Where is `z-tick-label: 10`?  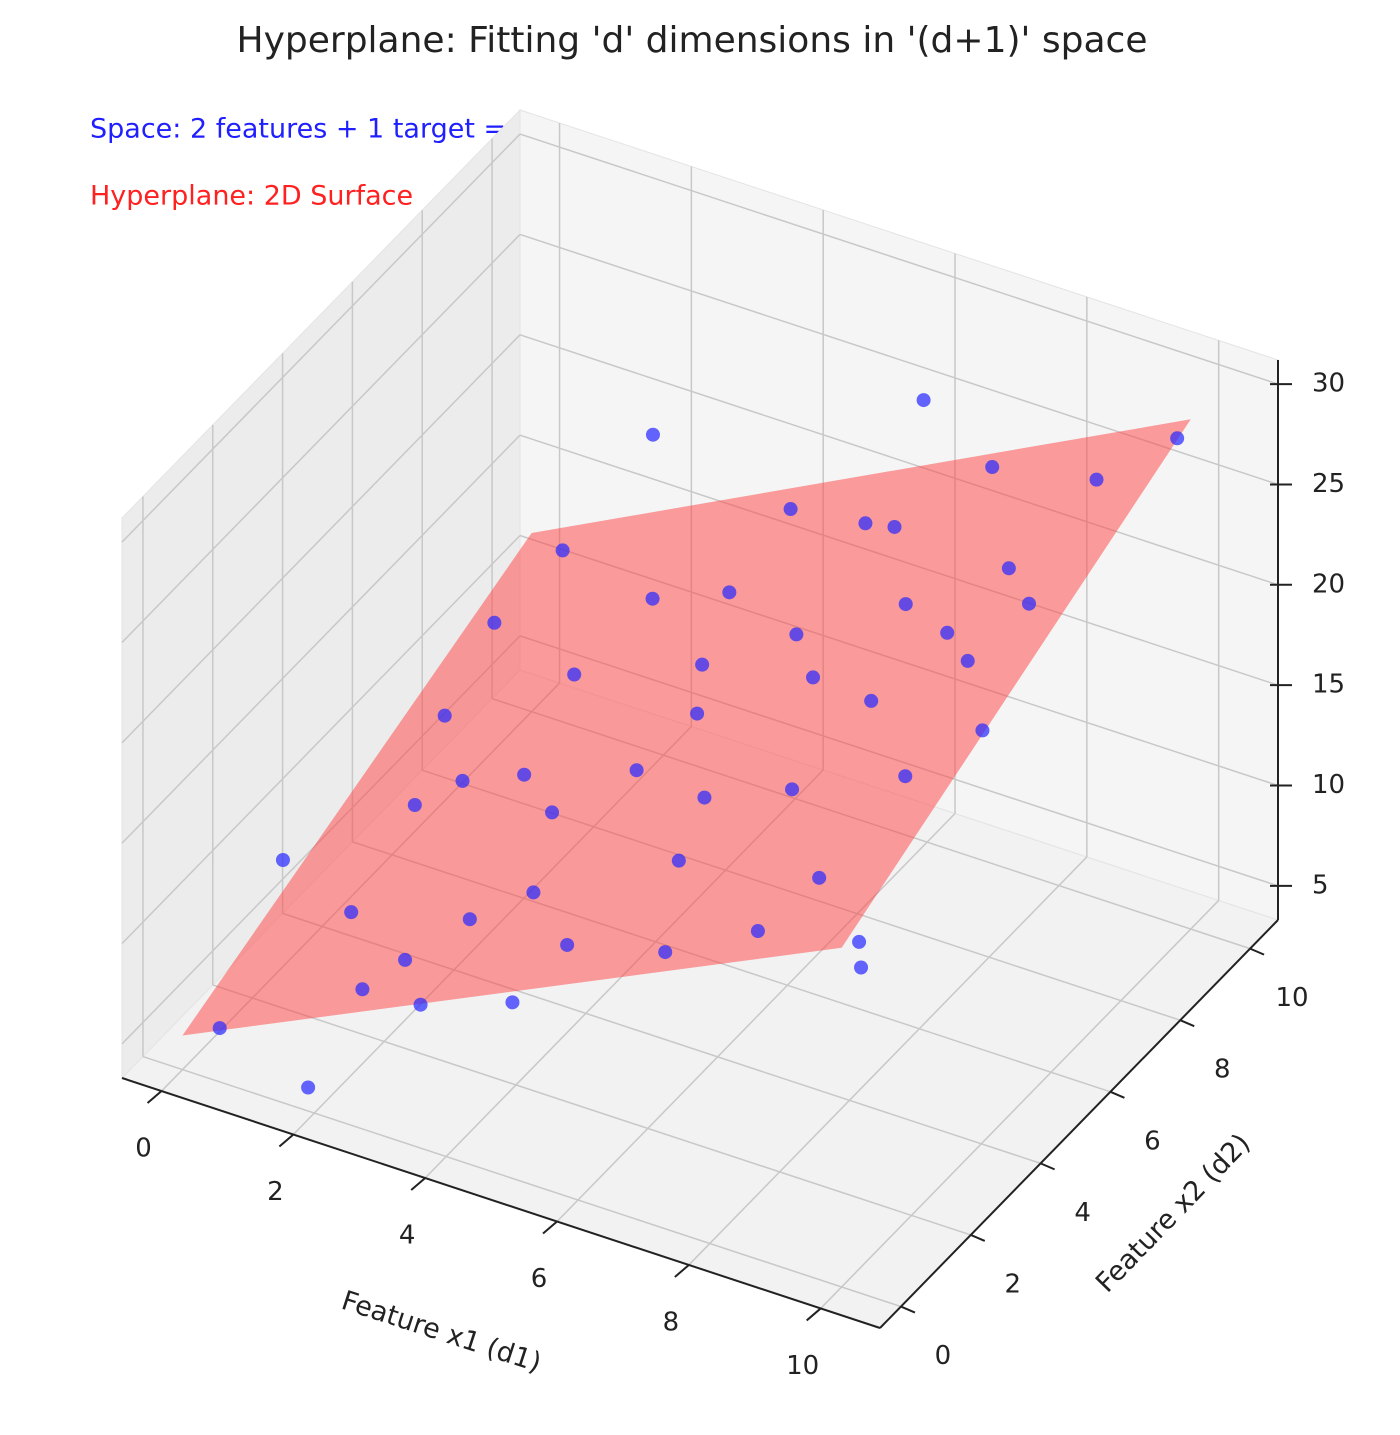
z-tick-label: 10 is located at coordinates (1328, 785).